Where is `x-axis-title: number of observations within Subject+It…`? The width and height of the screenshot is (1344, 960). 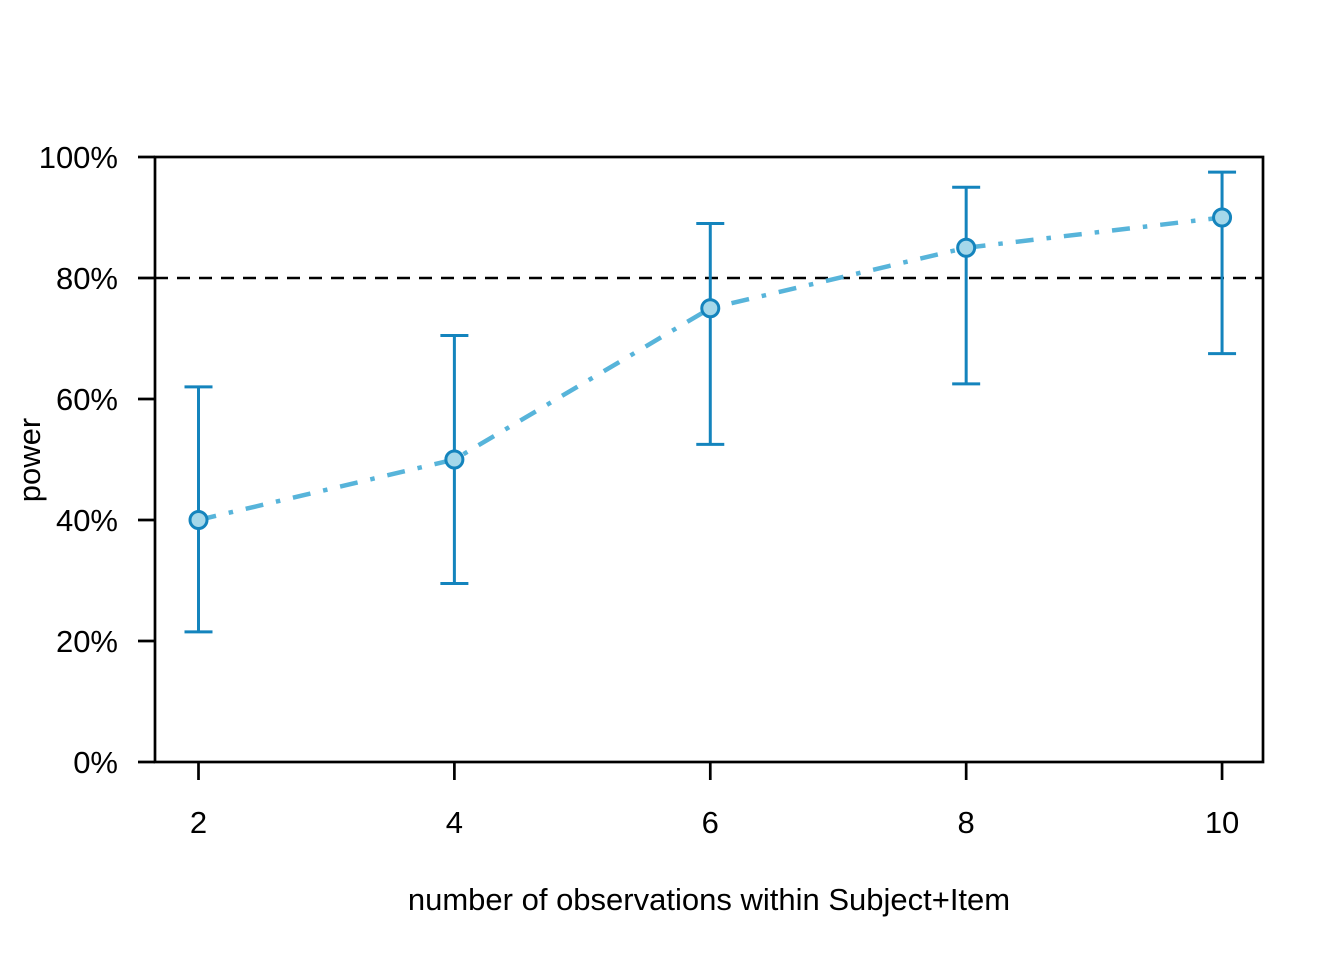 x-axis-title: number of observations within Subject+It… is located at coordinates (709, 899).